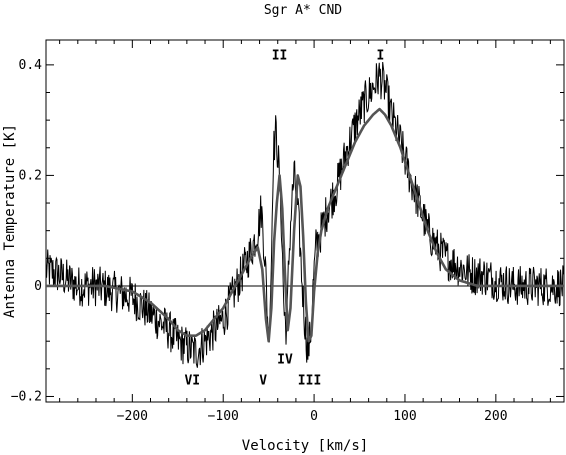 The image size is (566, 455). Describe the element at coordinates (495, 416) in the screenshot. I see `x-tick-label: 200` at that location.